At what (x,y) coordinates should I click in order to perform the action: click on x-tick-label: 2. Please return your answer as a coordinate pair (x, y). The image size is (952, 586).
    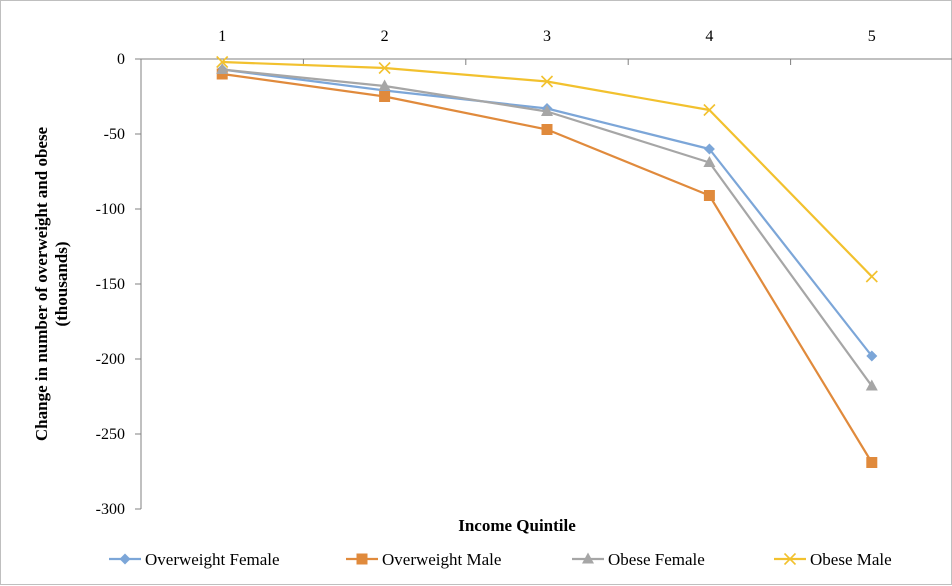
    Looking at the image, I should click on (385, 36).